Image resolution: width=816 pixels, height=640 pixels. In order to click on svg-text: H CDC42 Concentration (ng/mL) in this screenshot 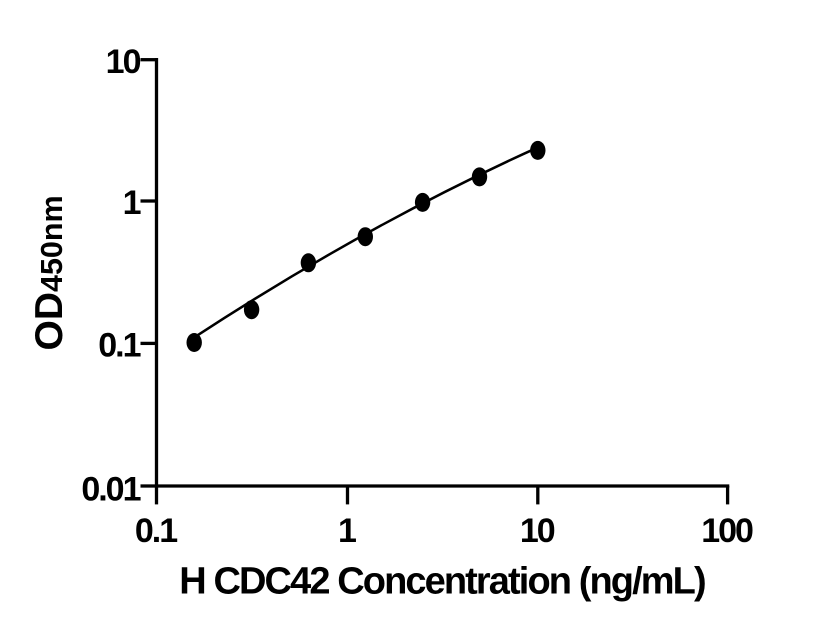, I will do `click(442, 582)`.